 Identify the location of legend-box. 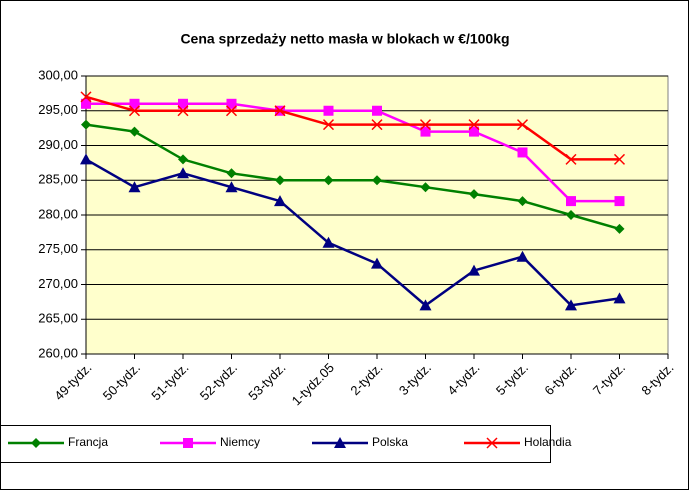
(275, 444).